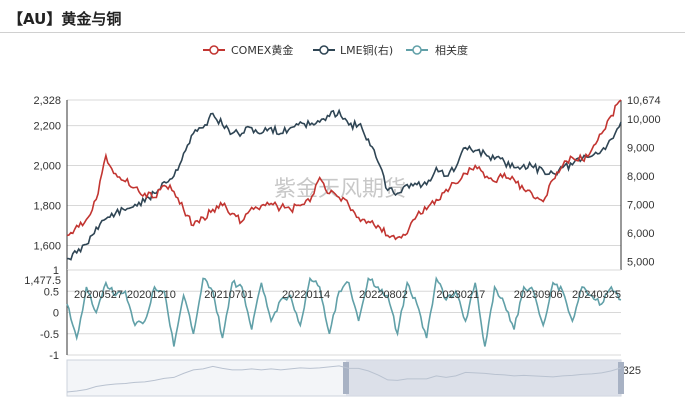 This screenshot has width=685, height=400. I want to click on left-axis-min-label: 1,477.5, so click(42, 281).